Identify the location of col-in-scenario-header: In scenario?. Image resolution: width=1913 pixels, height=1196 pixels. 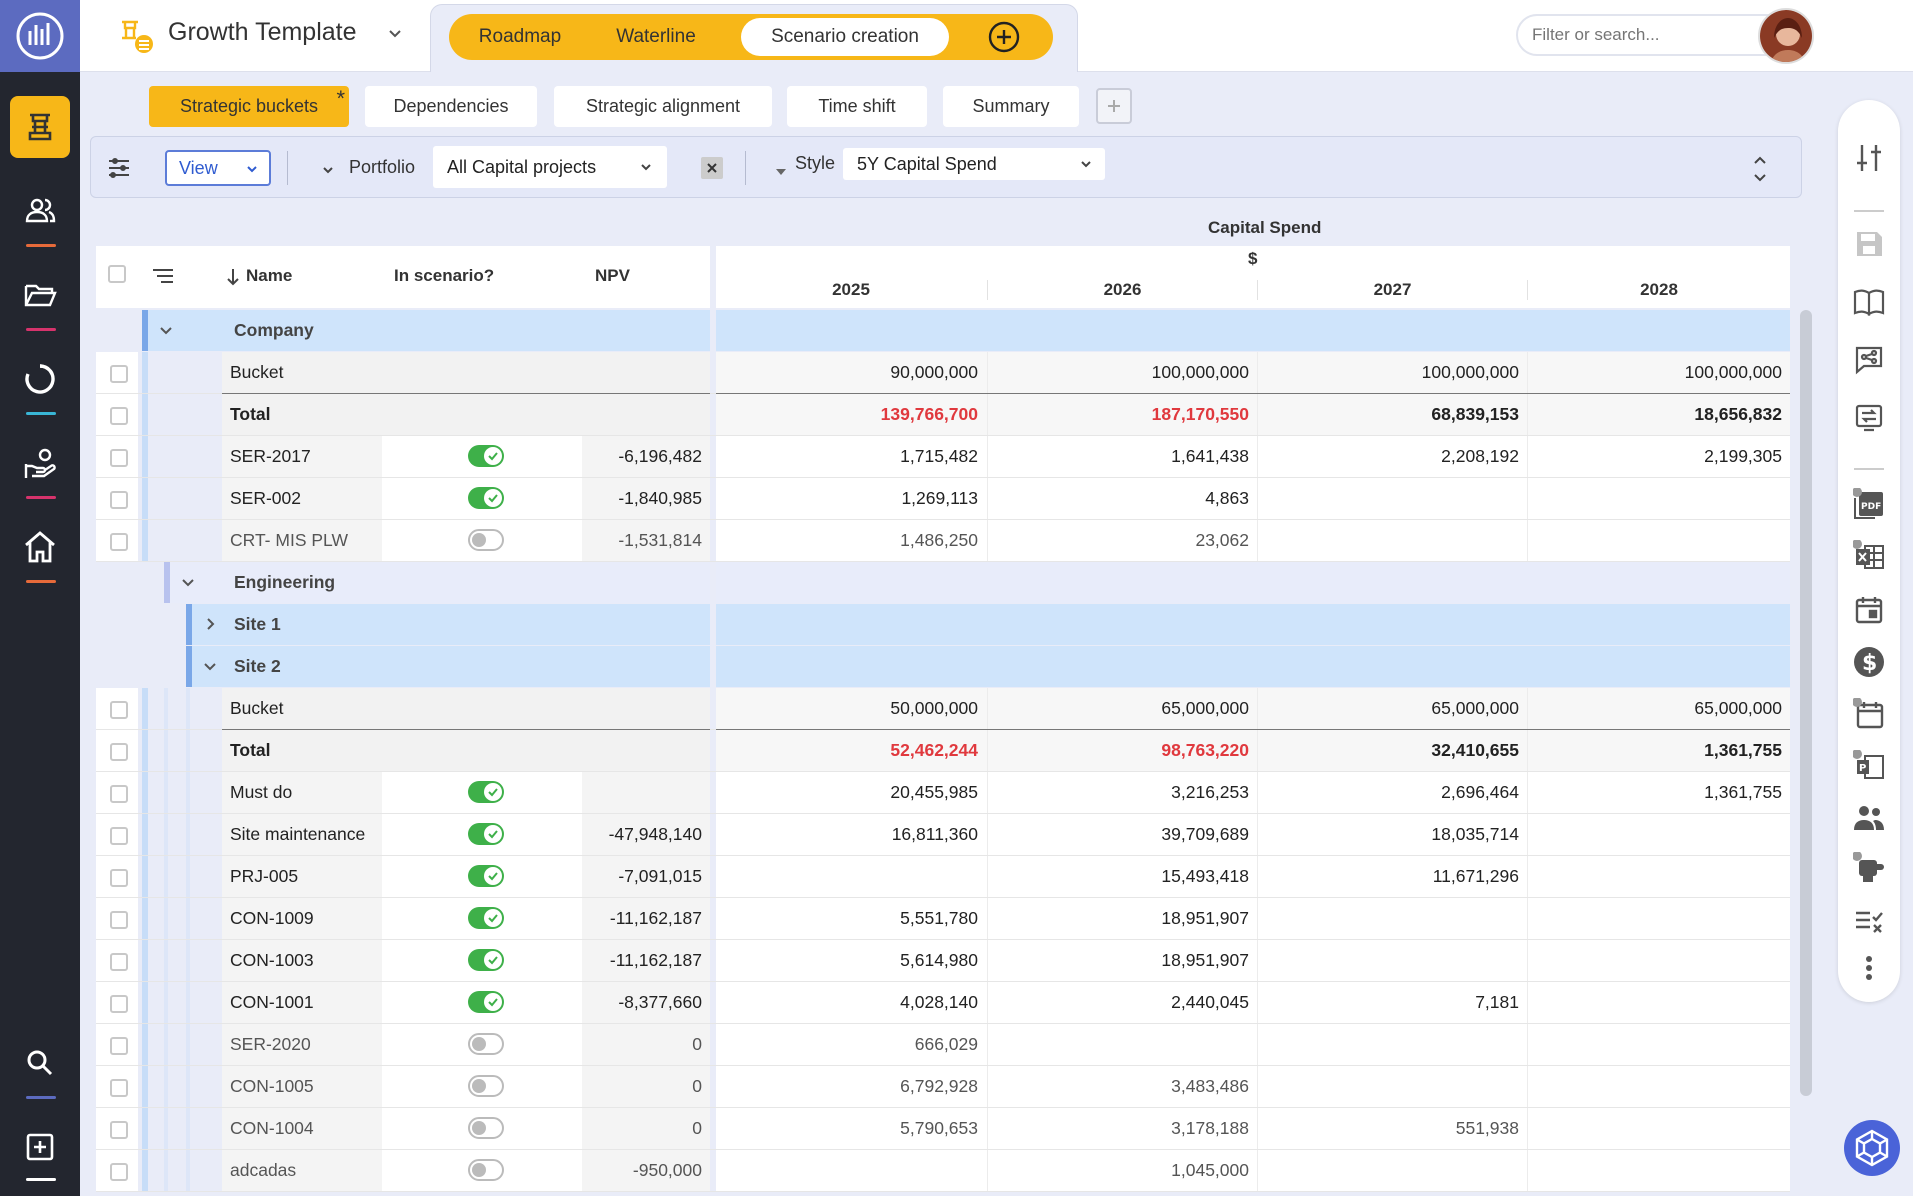
(444, 275).